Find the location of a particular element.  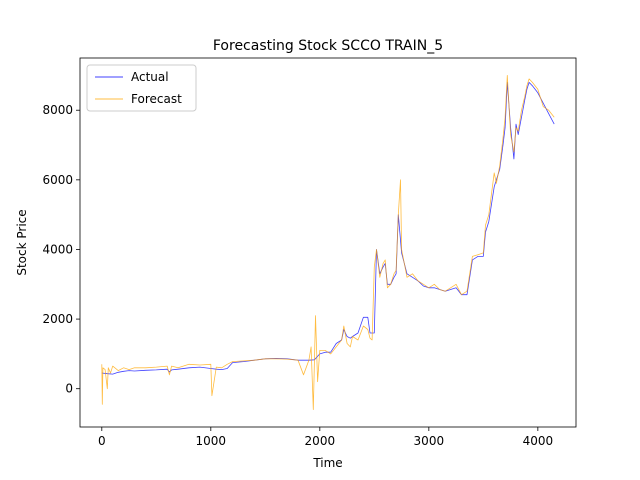

y-tick-label: 2000 is located at coordinates (57, 319).